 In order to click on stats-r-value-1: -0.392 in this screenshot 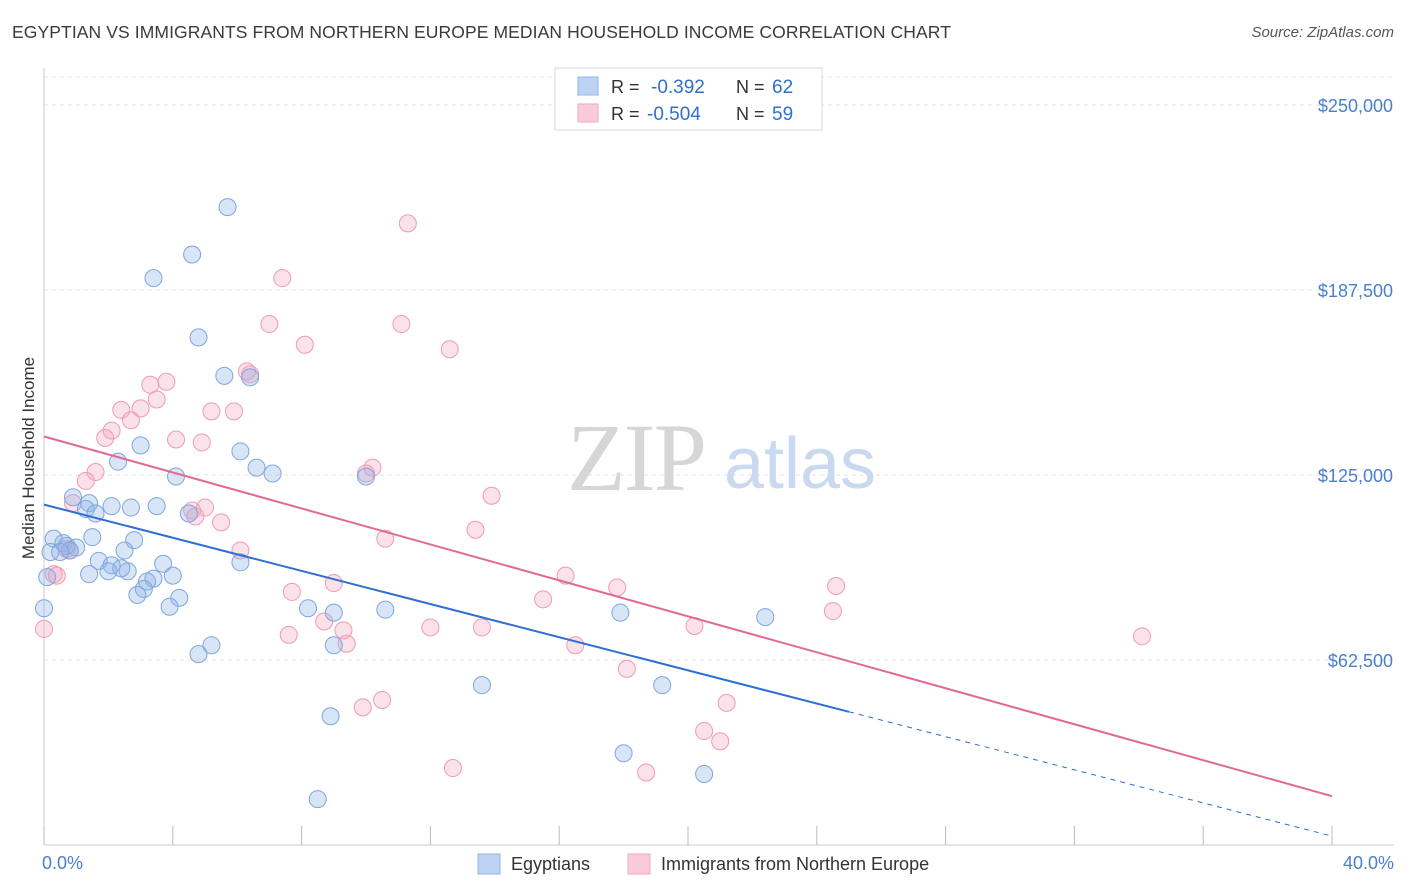, I will do `click(678, 87)`.